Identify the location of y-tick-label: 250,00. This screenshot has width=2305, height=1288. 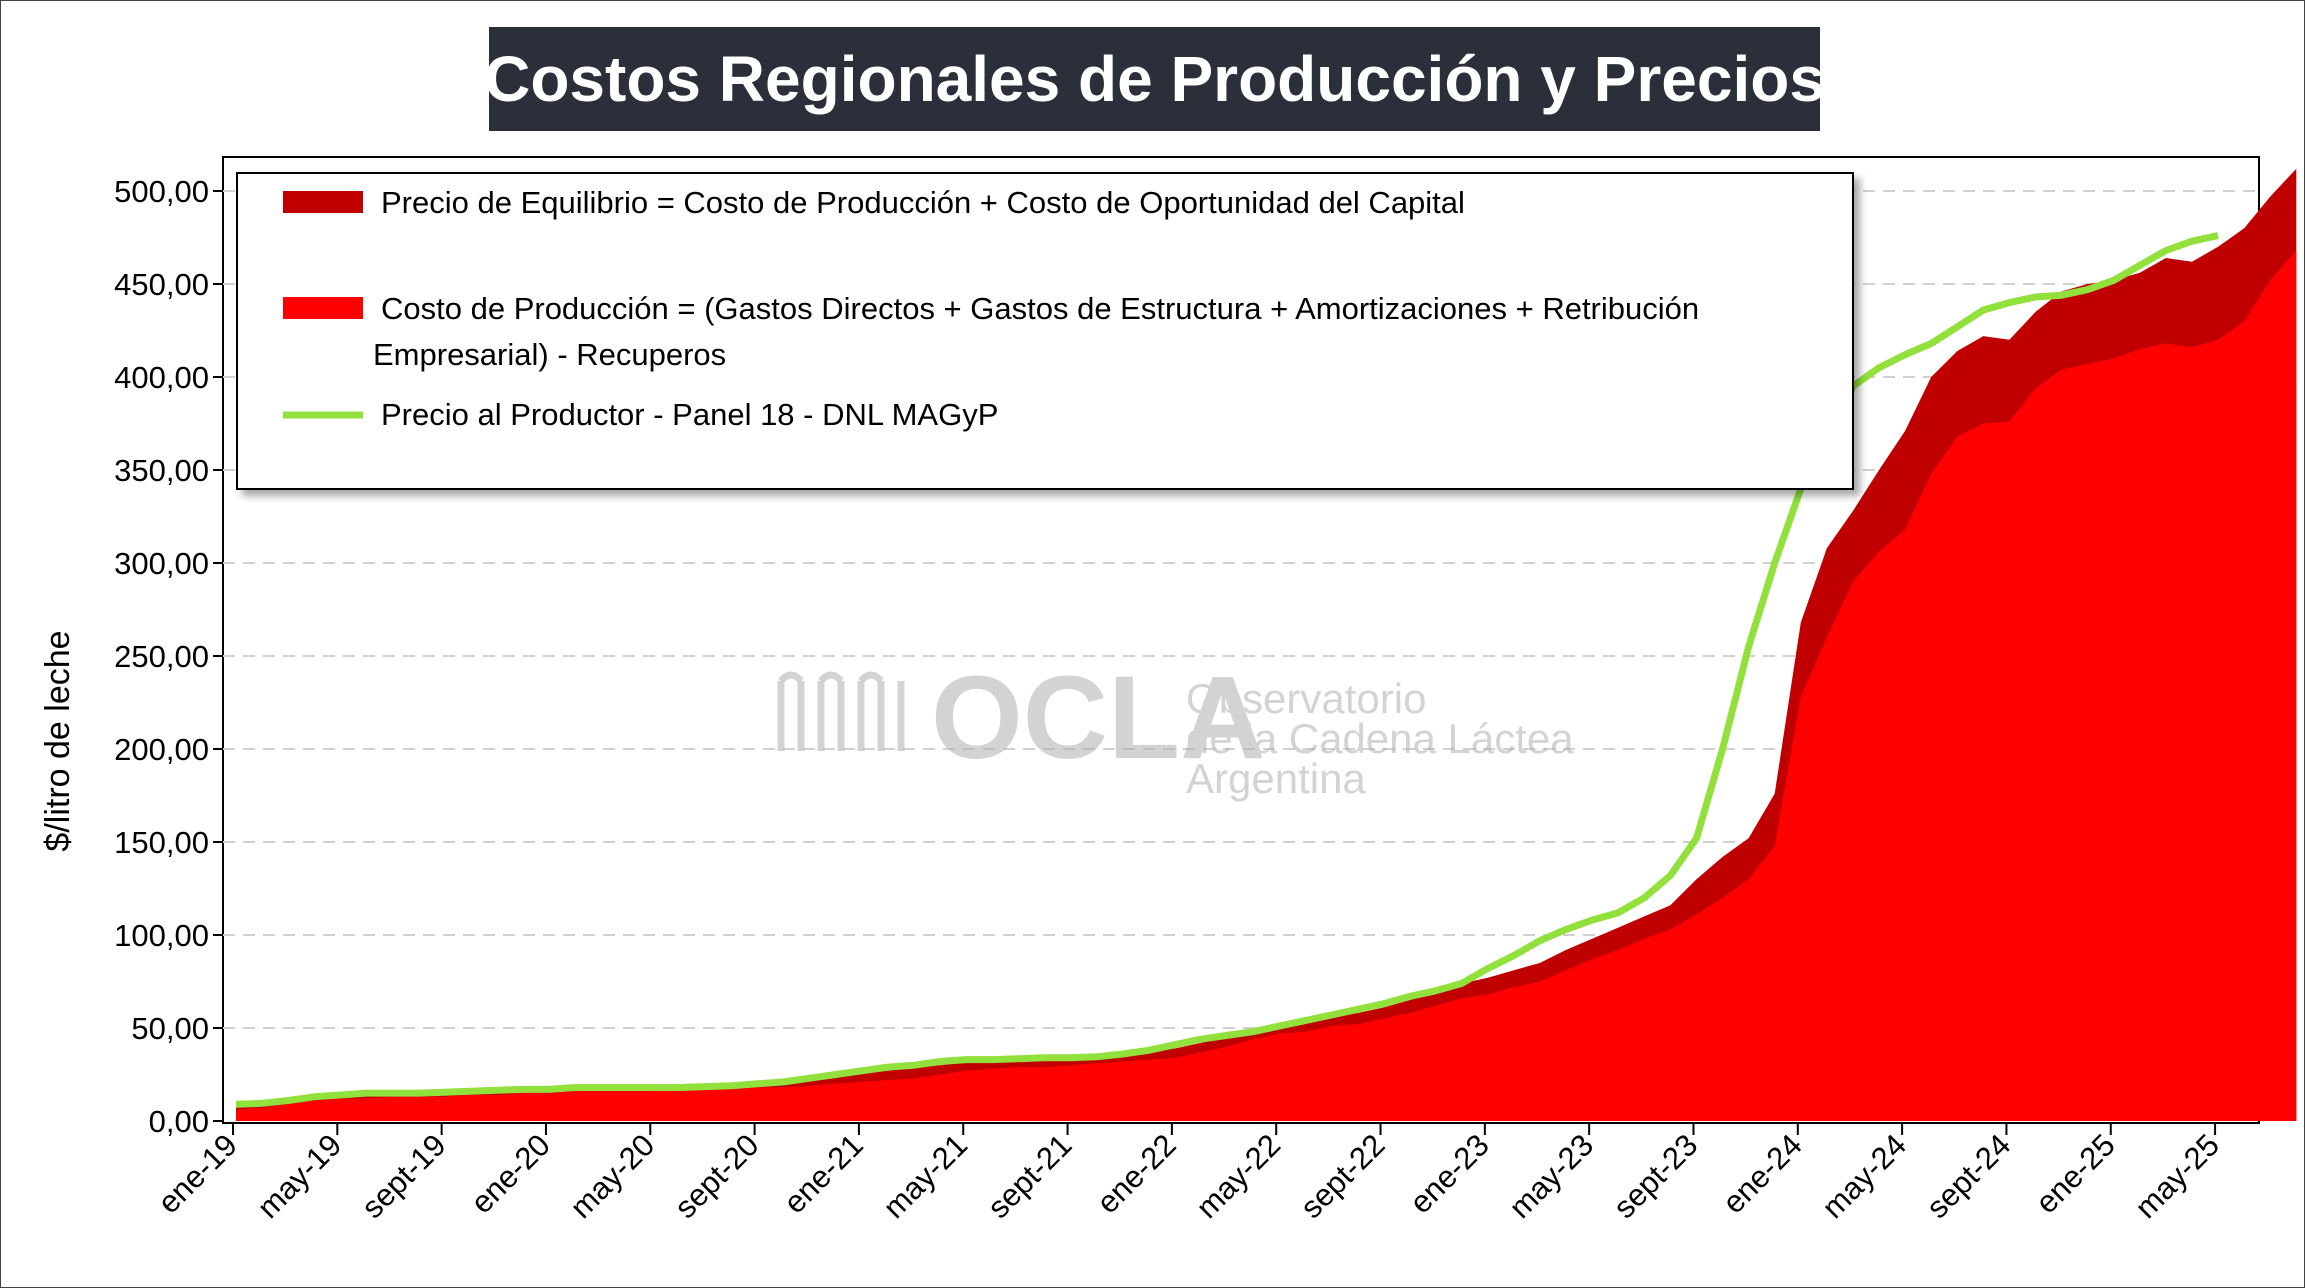
(161, 656).